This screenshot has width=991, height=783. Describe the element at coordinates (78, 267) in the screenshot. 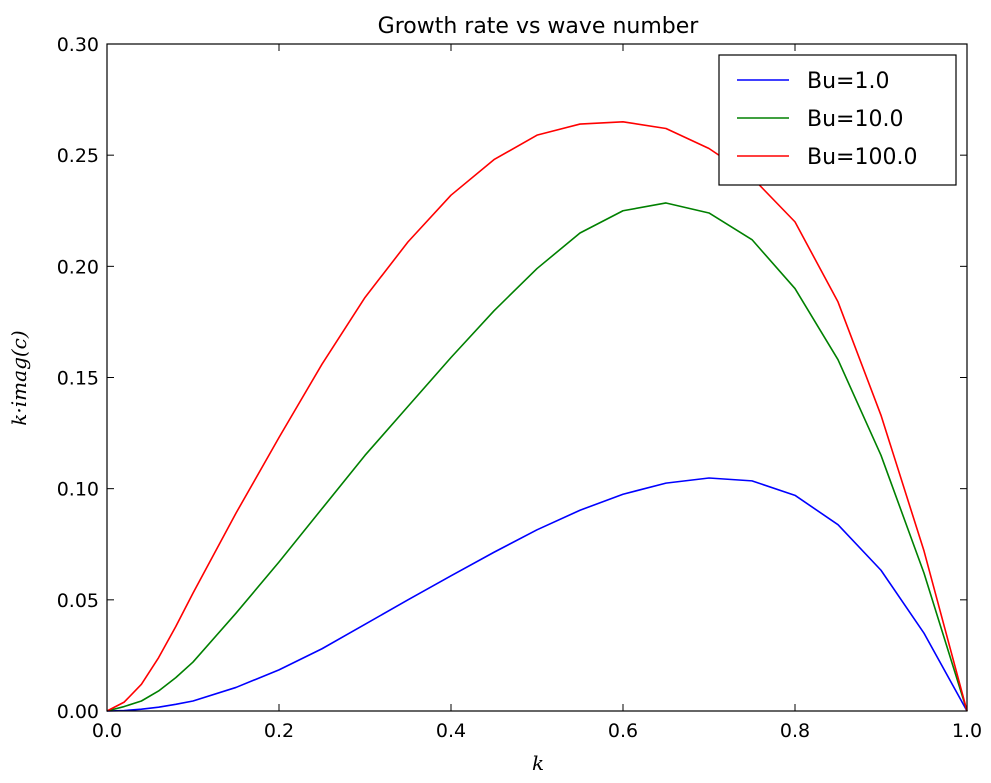

I see `y-tick-label: 0.20` at that location.